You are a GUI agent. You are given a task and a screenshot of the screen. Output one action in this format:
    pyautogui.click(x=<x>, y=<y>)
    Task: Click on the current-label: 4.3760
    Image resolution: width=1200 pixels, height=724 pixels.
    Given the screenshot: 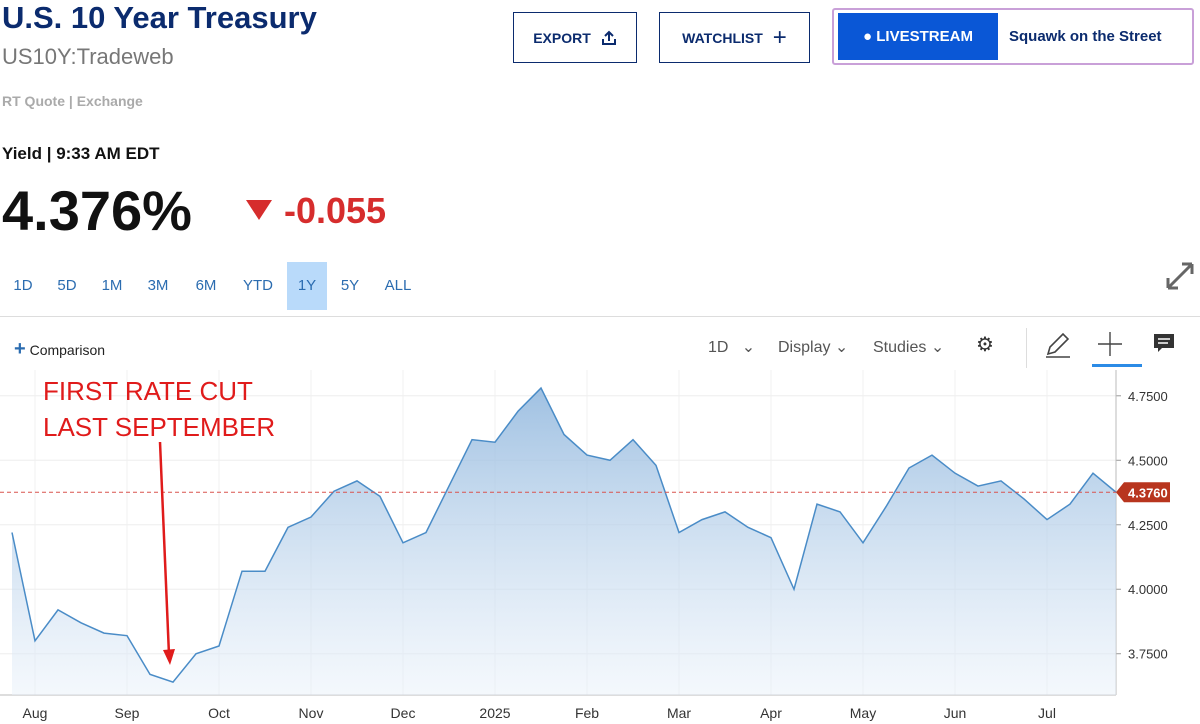 What is the action you would take?
    pyautogui.click(x=1148, y=492)
    